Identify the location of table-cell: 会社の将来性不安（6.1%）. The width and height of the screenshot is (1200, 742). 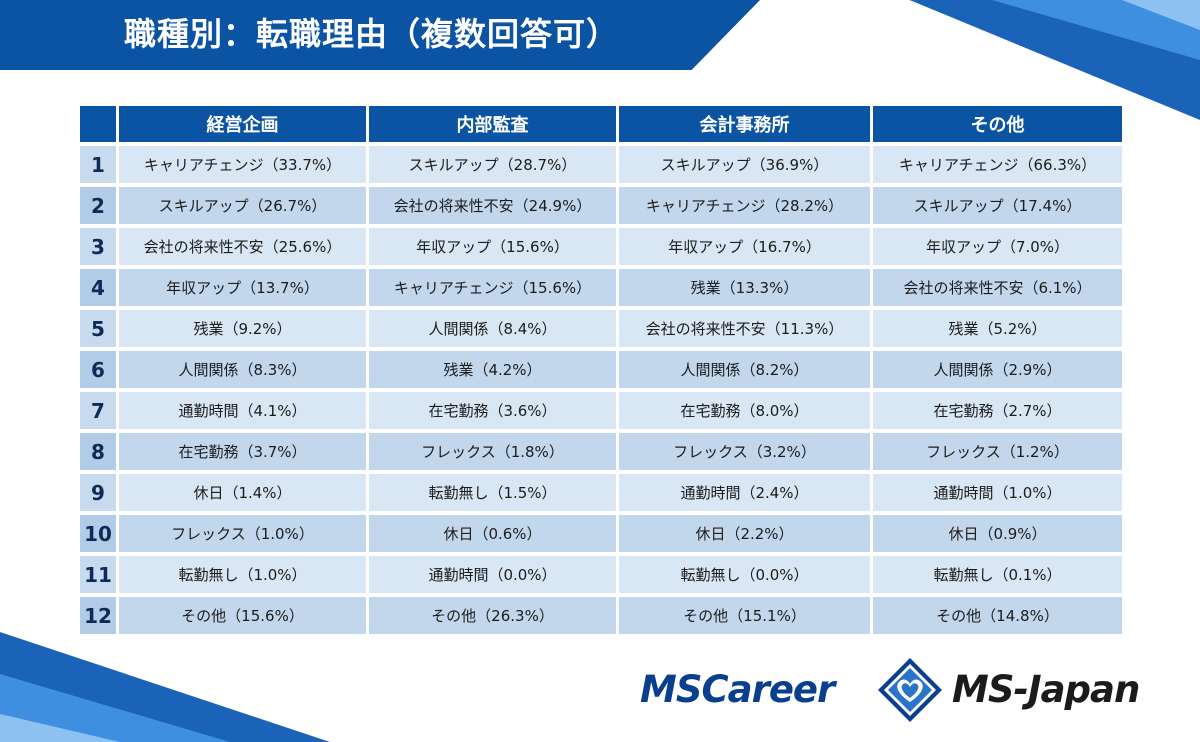
(997, 287).